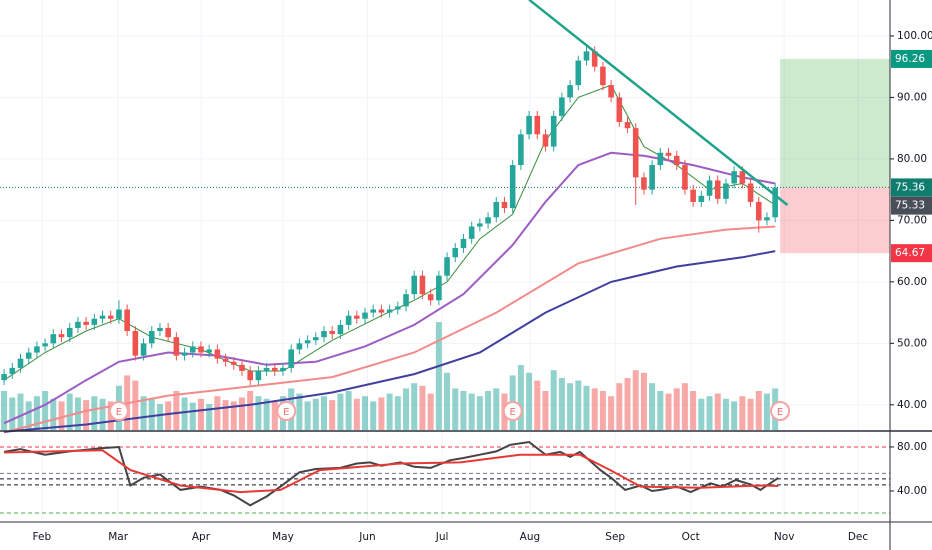 The image size is (932, 550). Describe the element at coordinates (912, 159) in the screenshot. I see `y-tick-label: 80.00` at that location.